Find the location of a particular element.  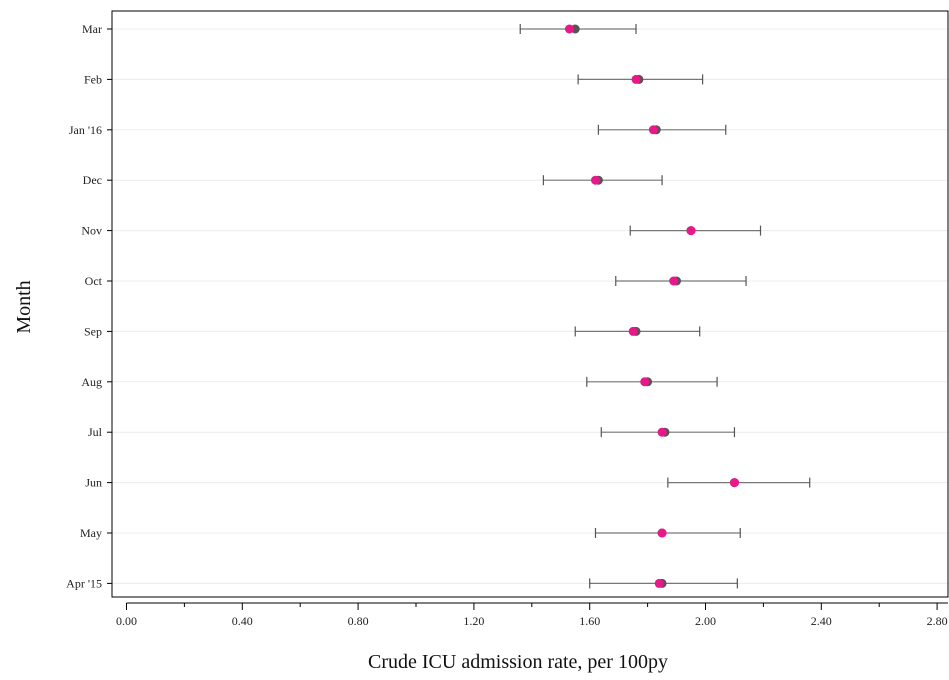

x-tick-label: 2.00 is located at coordinates (705, 621).